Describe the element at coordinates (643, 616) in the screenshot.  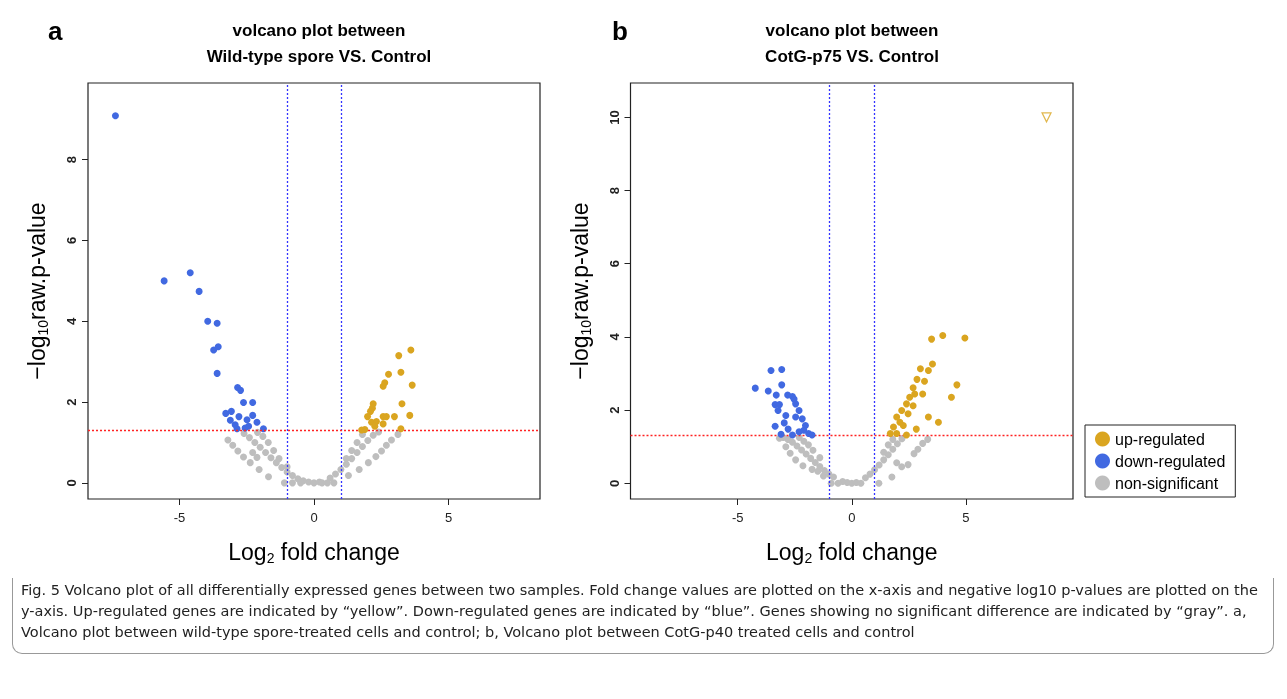
I see `caption: Fig. 5 Volcano plot of all differentially expressed genes between two samples. Fold change values are plotted on the x-axis and negative log10 p-values are plotted on the y-axis. Up-regulated genes are indicated by “yellow”. Down-regulated genes are indicated by “blue”. Genes showing no significant difference are indicated by “gray”. a, Volcano plot between wild-type spore-treated cells and control; b, Volcano plot between CotG-p40 treated cells and control` at that location.